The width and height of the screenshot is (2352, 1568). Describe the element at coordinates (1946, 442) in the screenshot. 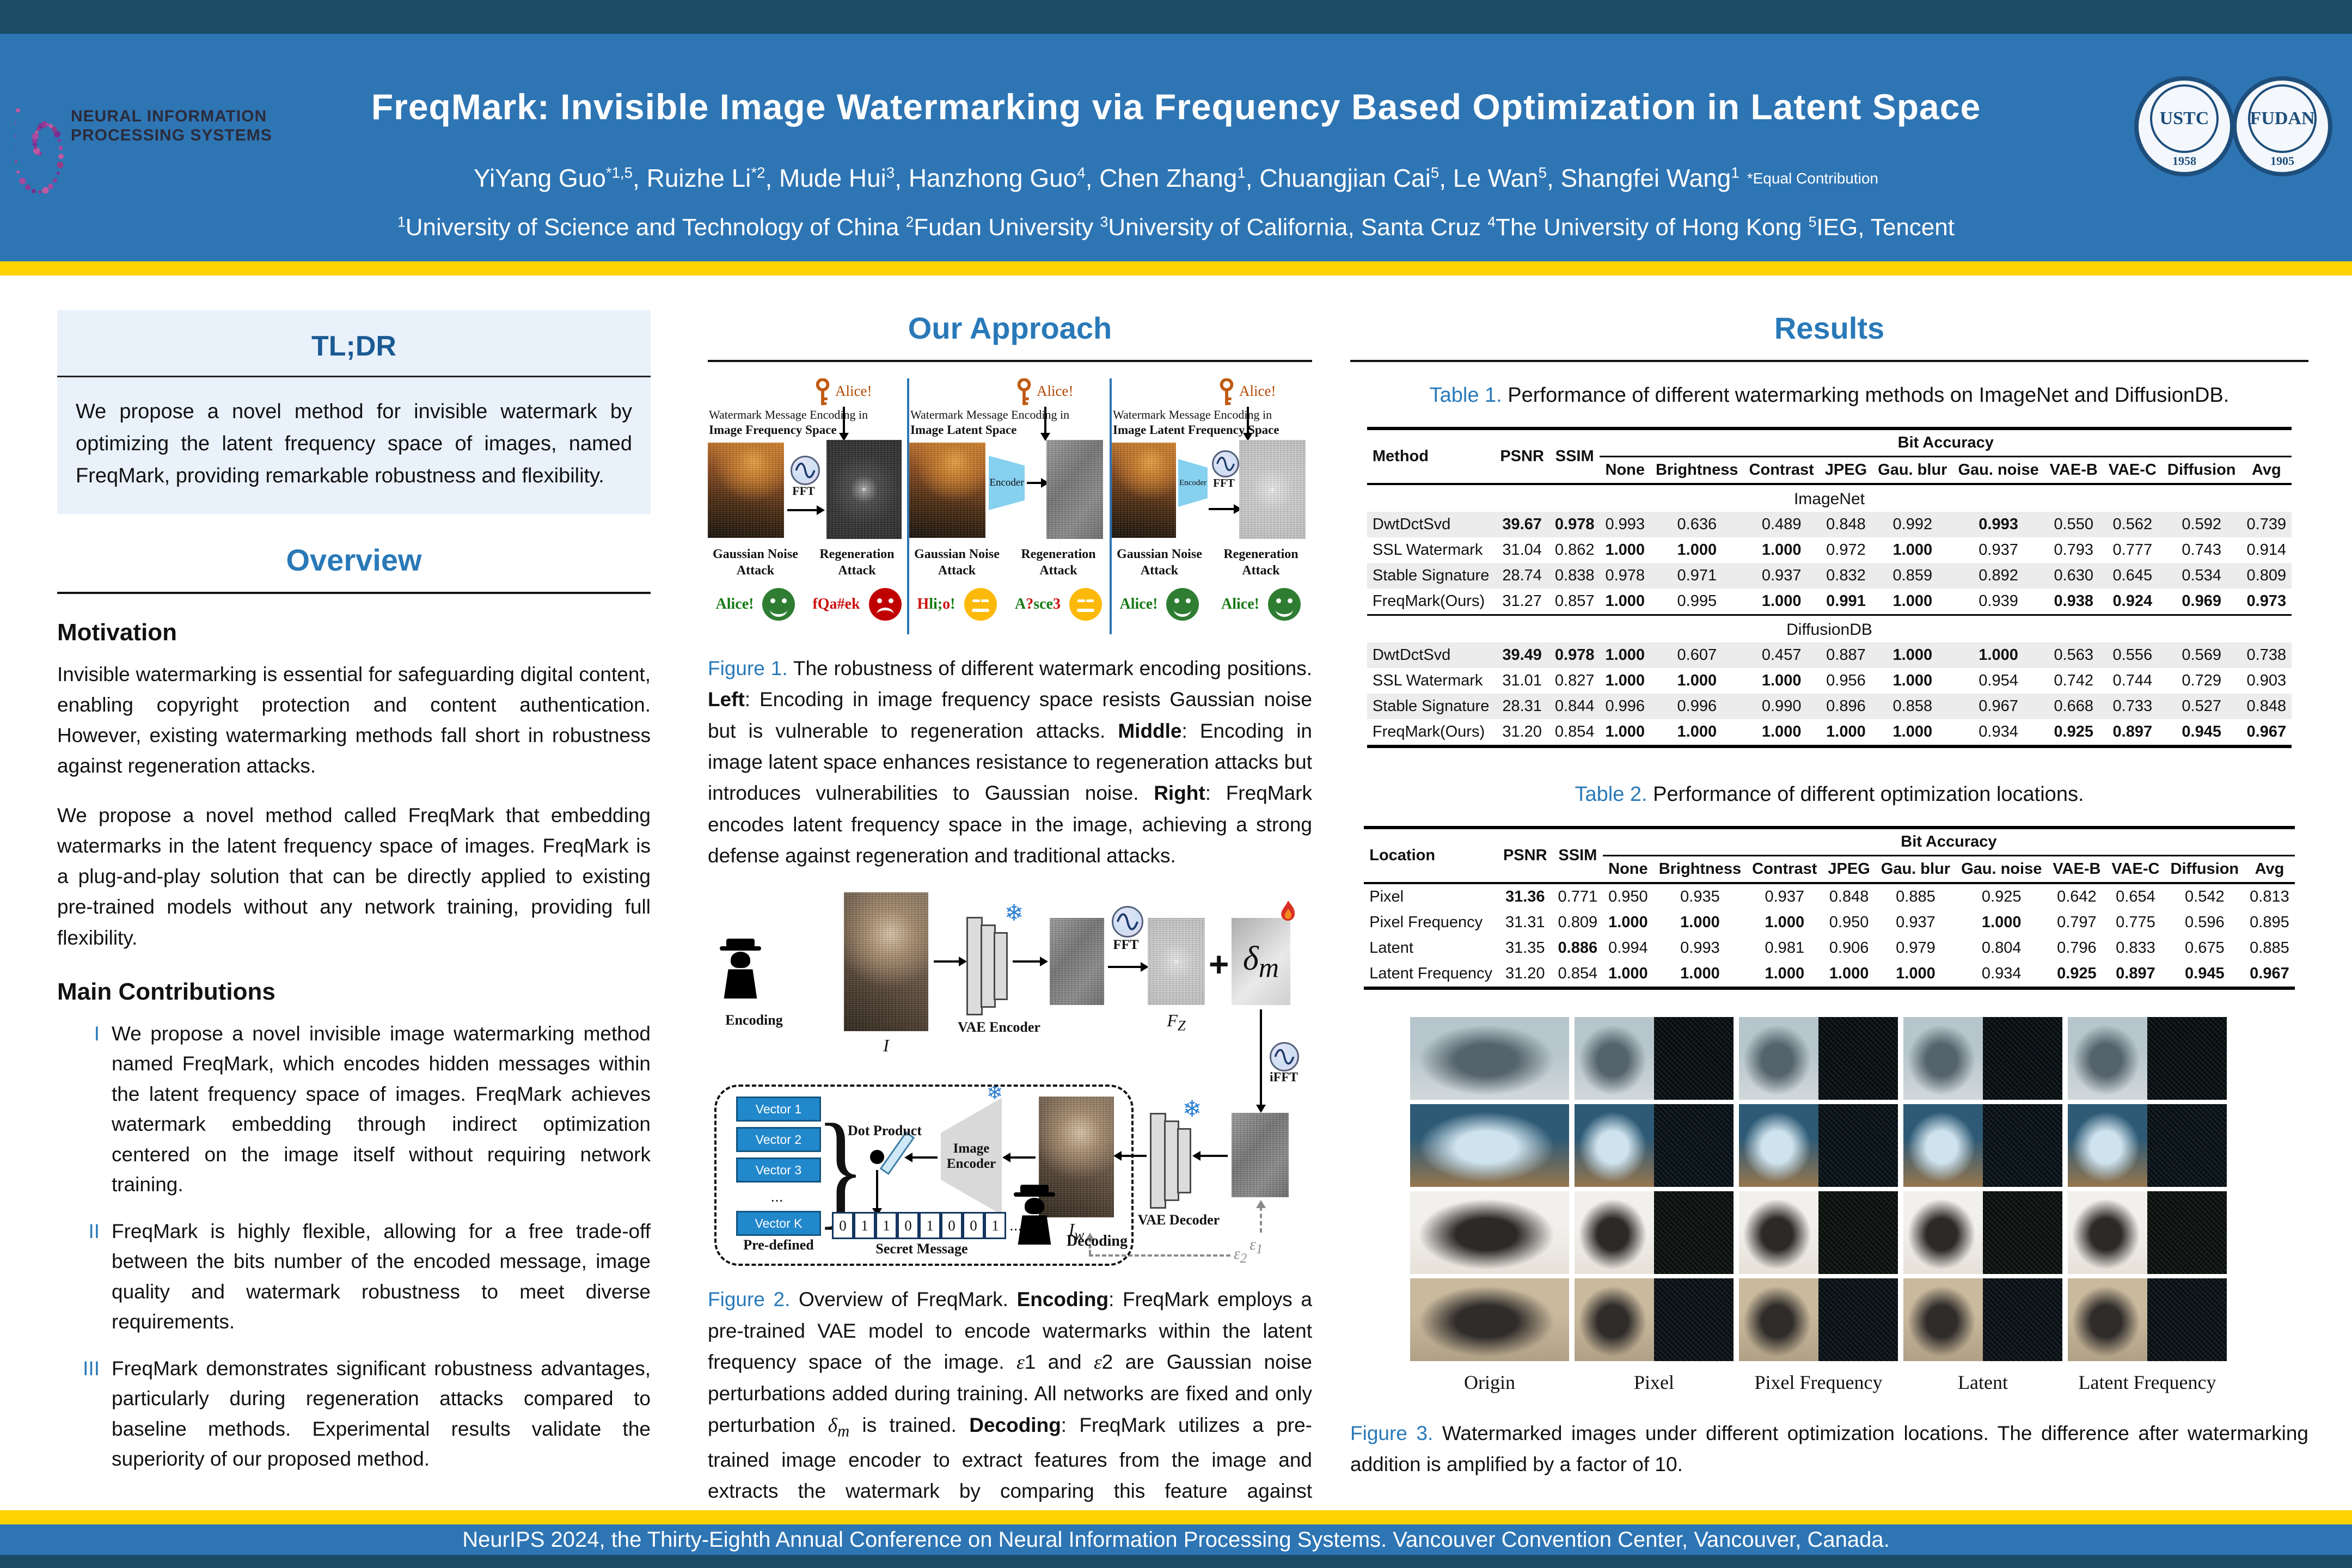

I see `bit-accuracy-header: Bit Accuracy` at that location.